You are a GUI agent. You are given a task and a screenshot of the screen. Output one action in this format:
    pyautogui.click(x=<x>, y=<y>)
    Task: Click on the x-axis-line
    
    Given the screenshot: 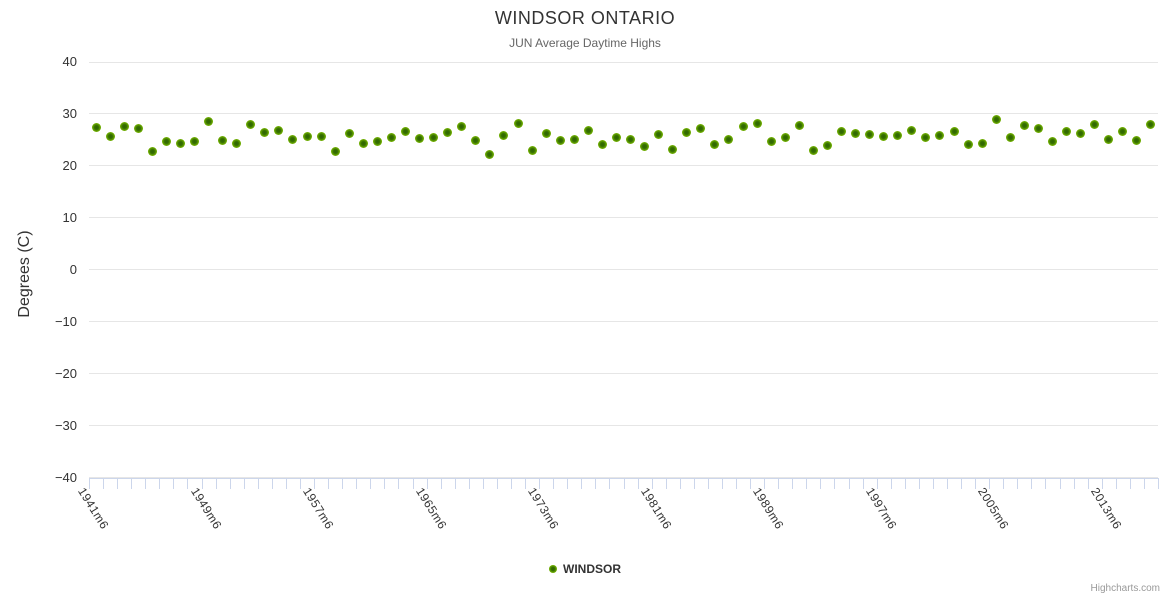 What is the action you would take?
    pyautogui.click(x=624, y=478)
    